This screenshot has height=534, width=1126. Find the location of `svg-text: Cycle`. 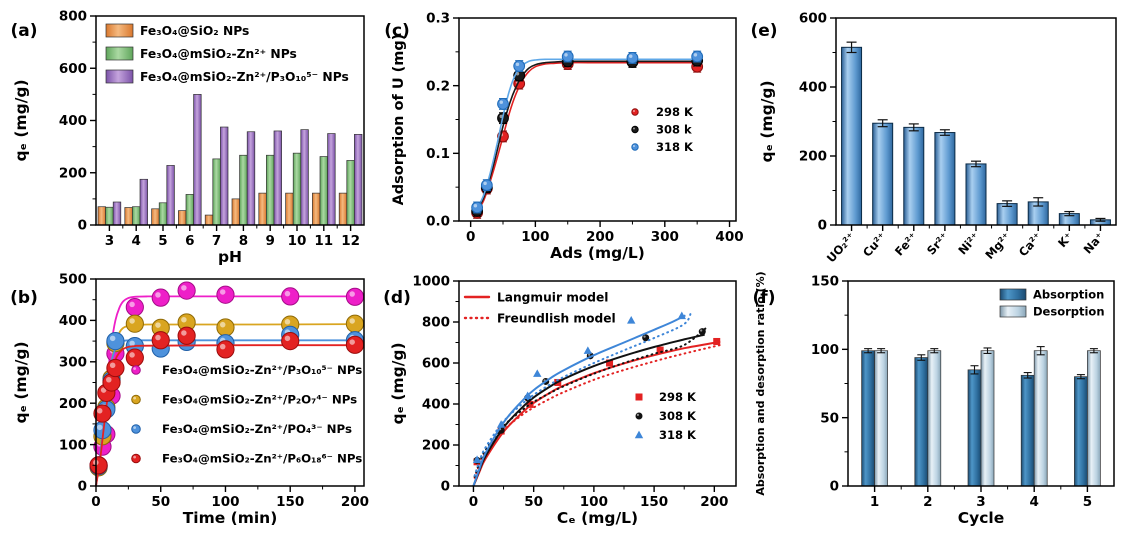

svg-text: Cycle is located at coordinates (981, 518).